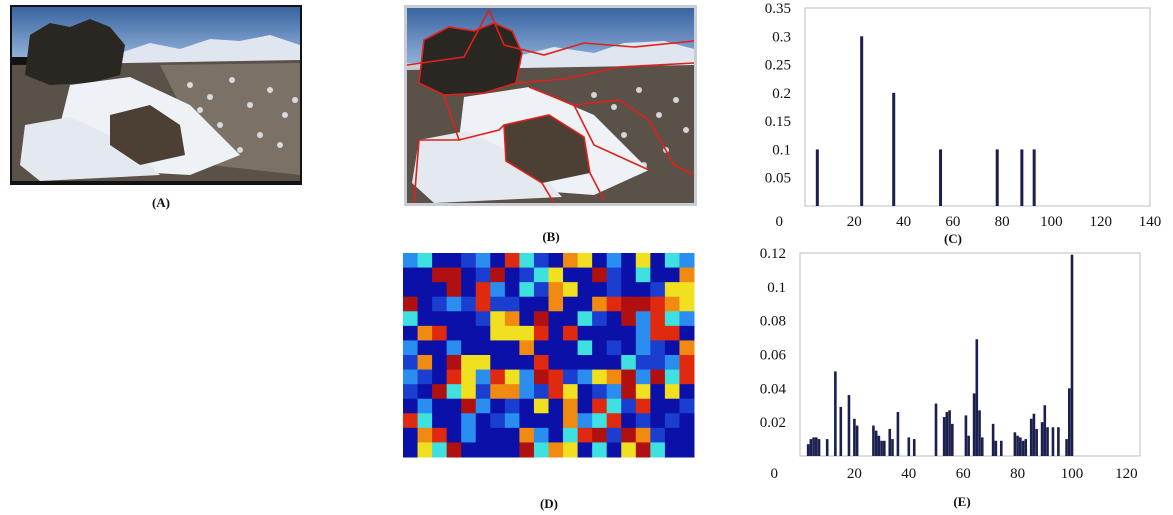  What do you see at coordinates (773, 356) in the screenshot?
I see `ytick-E-2: 0.06` at bounding box center [773, 356].